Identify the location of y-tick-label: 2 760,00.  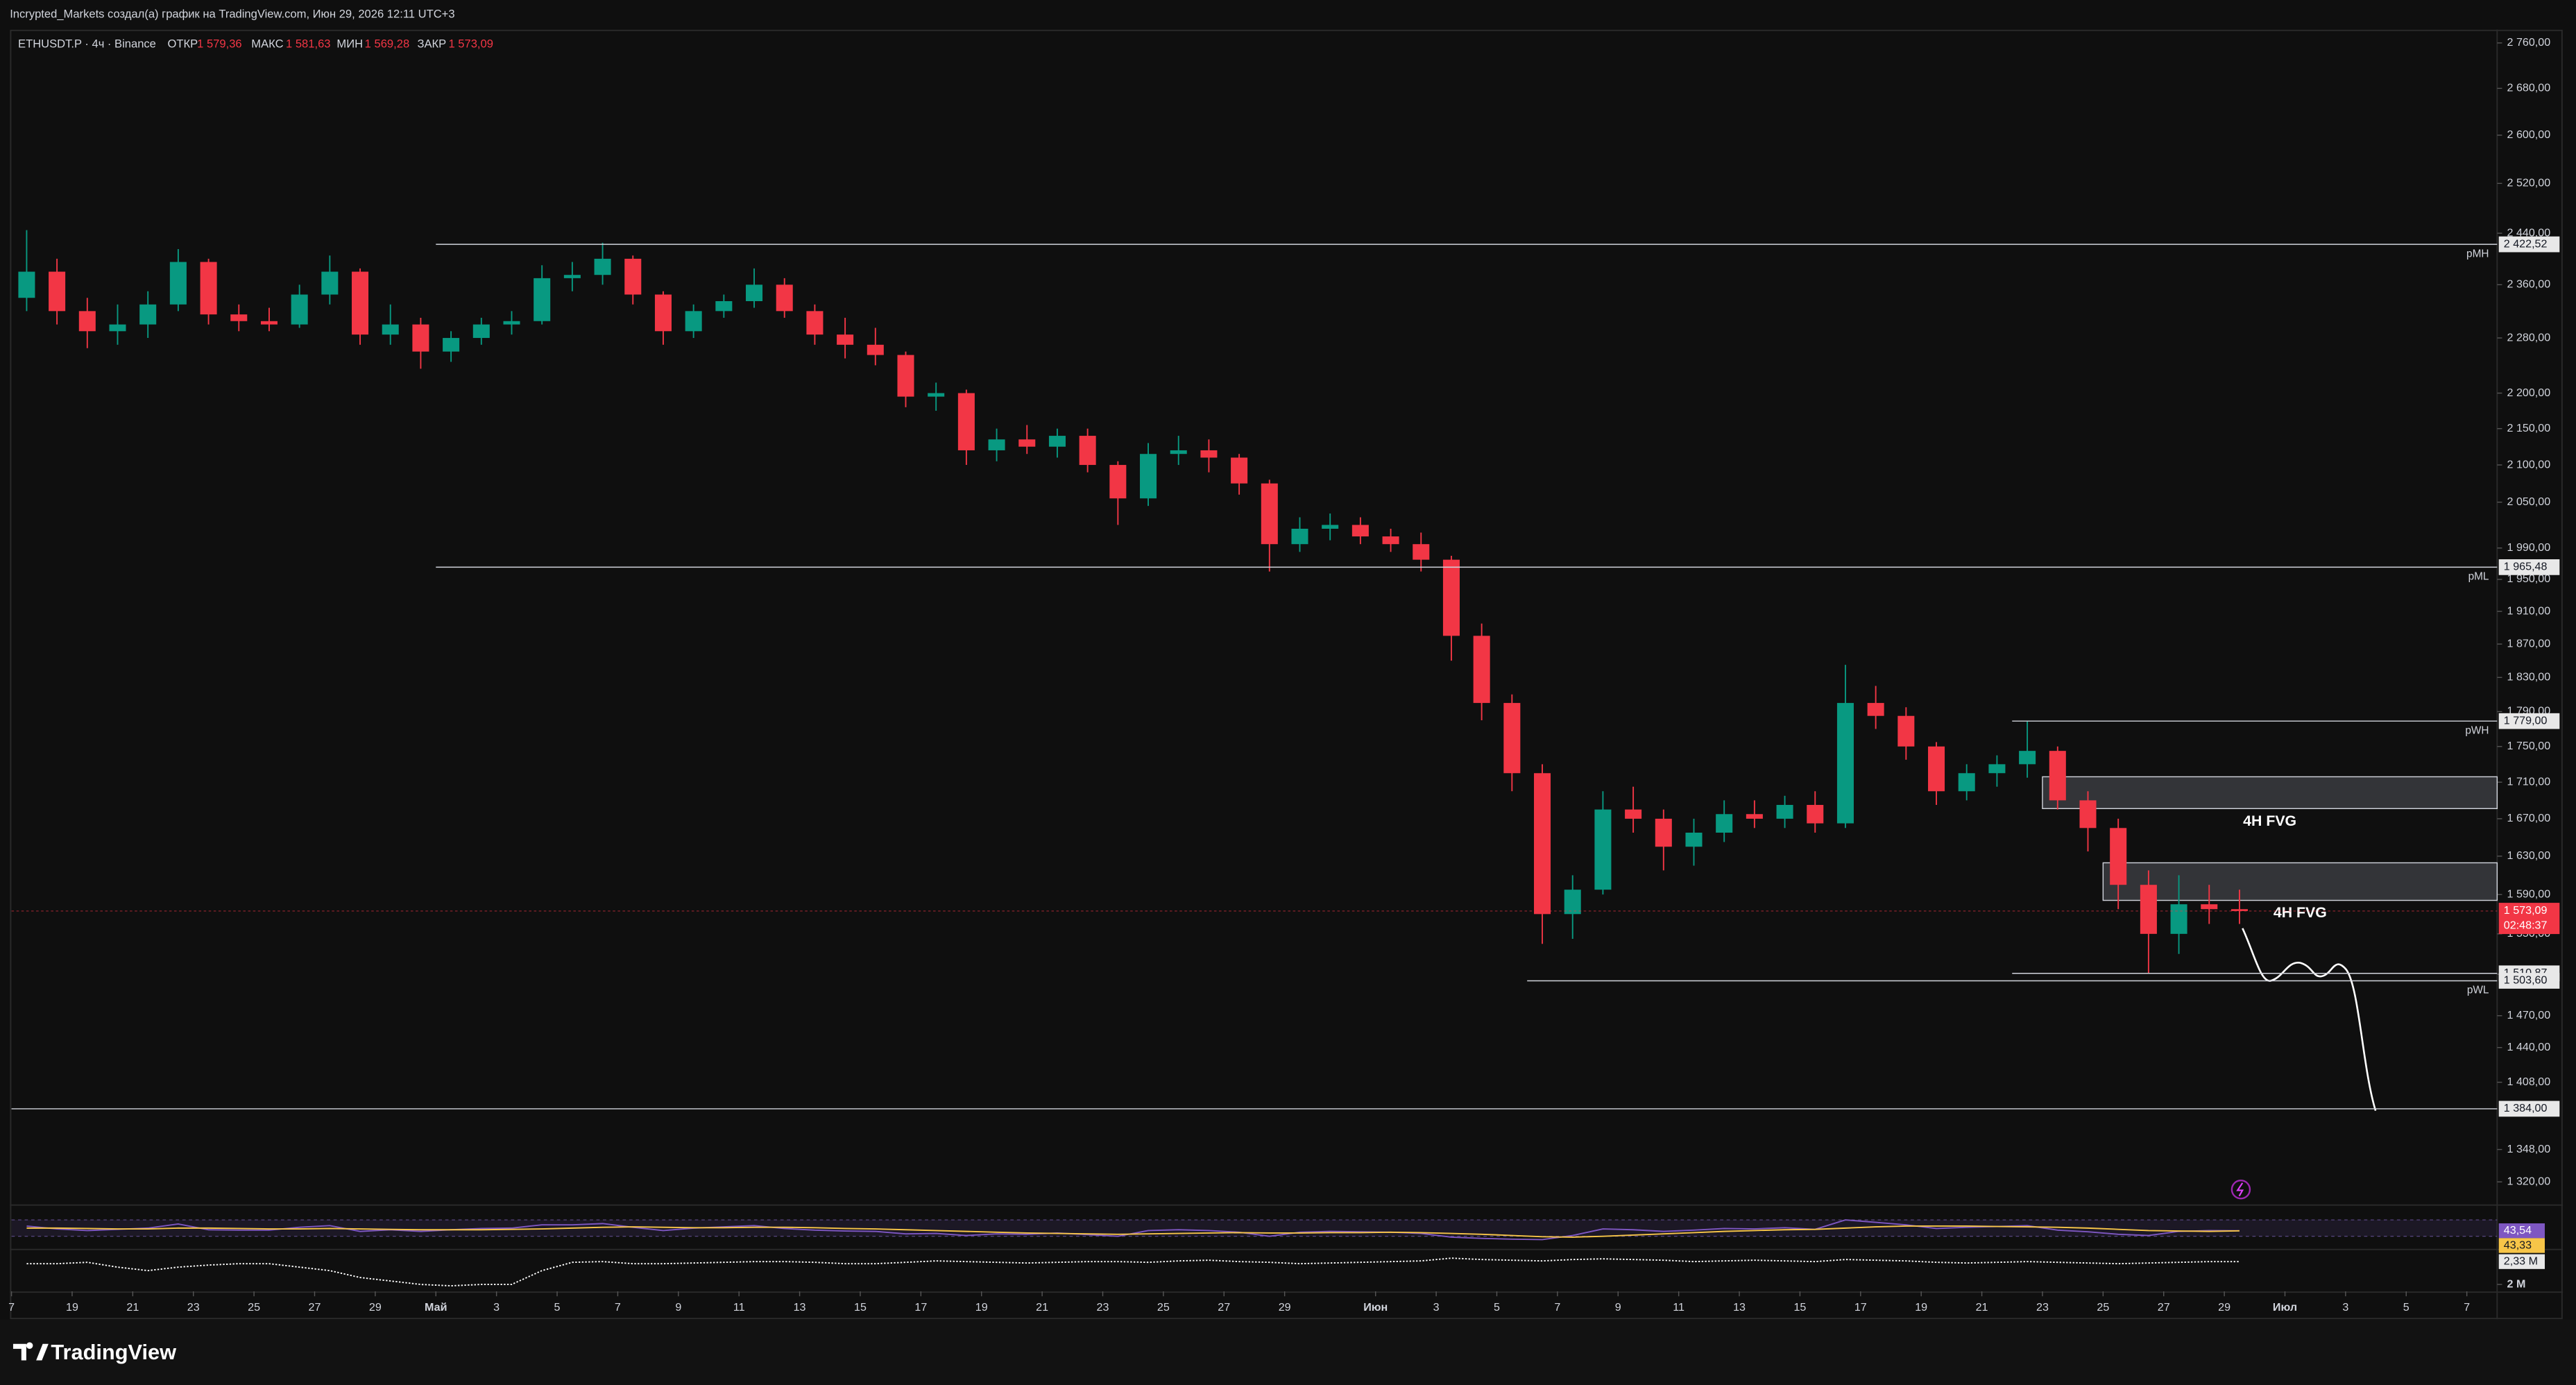
(2529, 43).